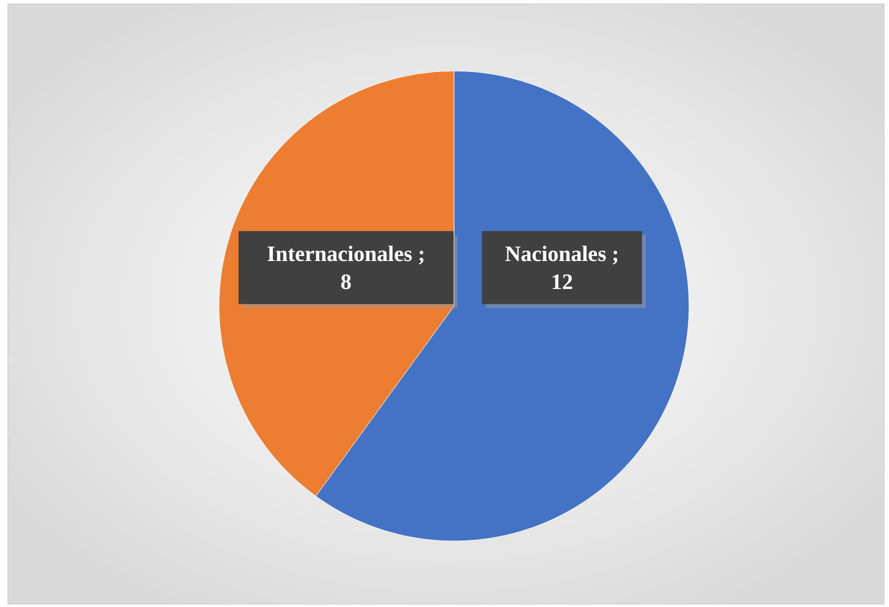 The height and width of the screenshot is (607, 889). I want to click on slice-label: Internacionales ; 8, so click(346, 267).